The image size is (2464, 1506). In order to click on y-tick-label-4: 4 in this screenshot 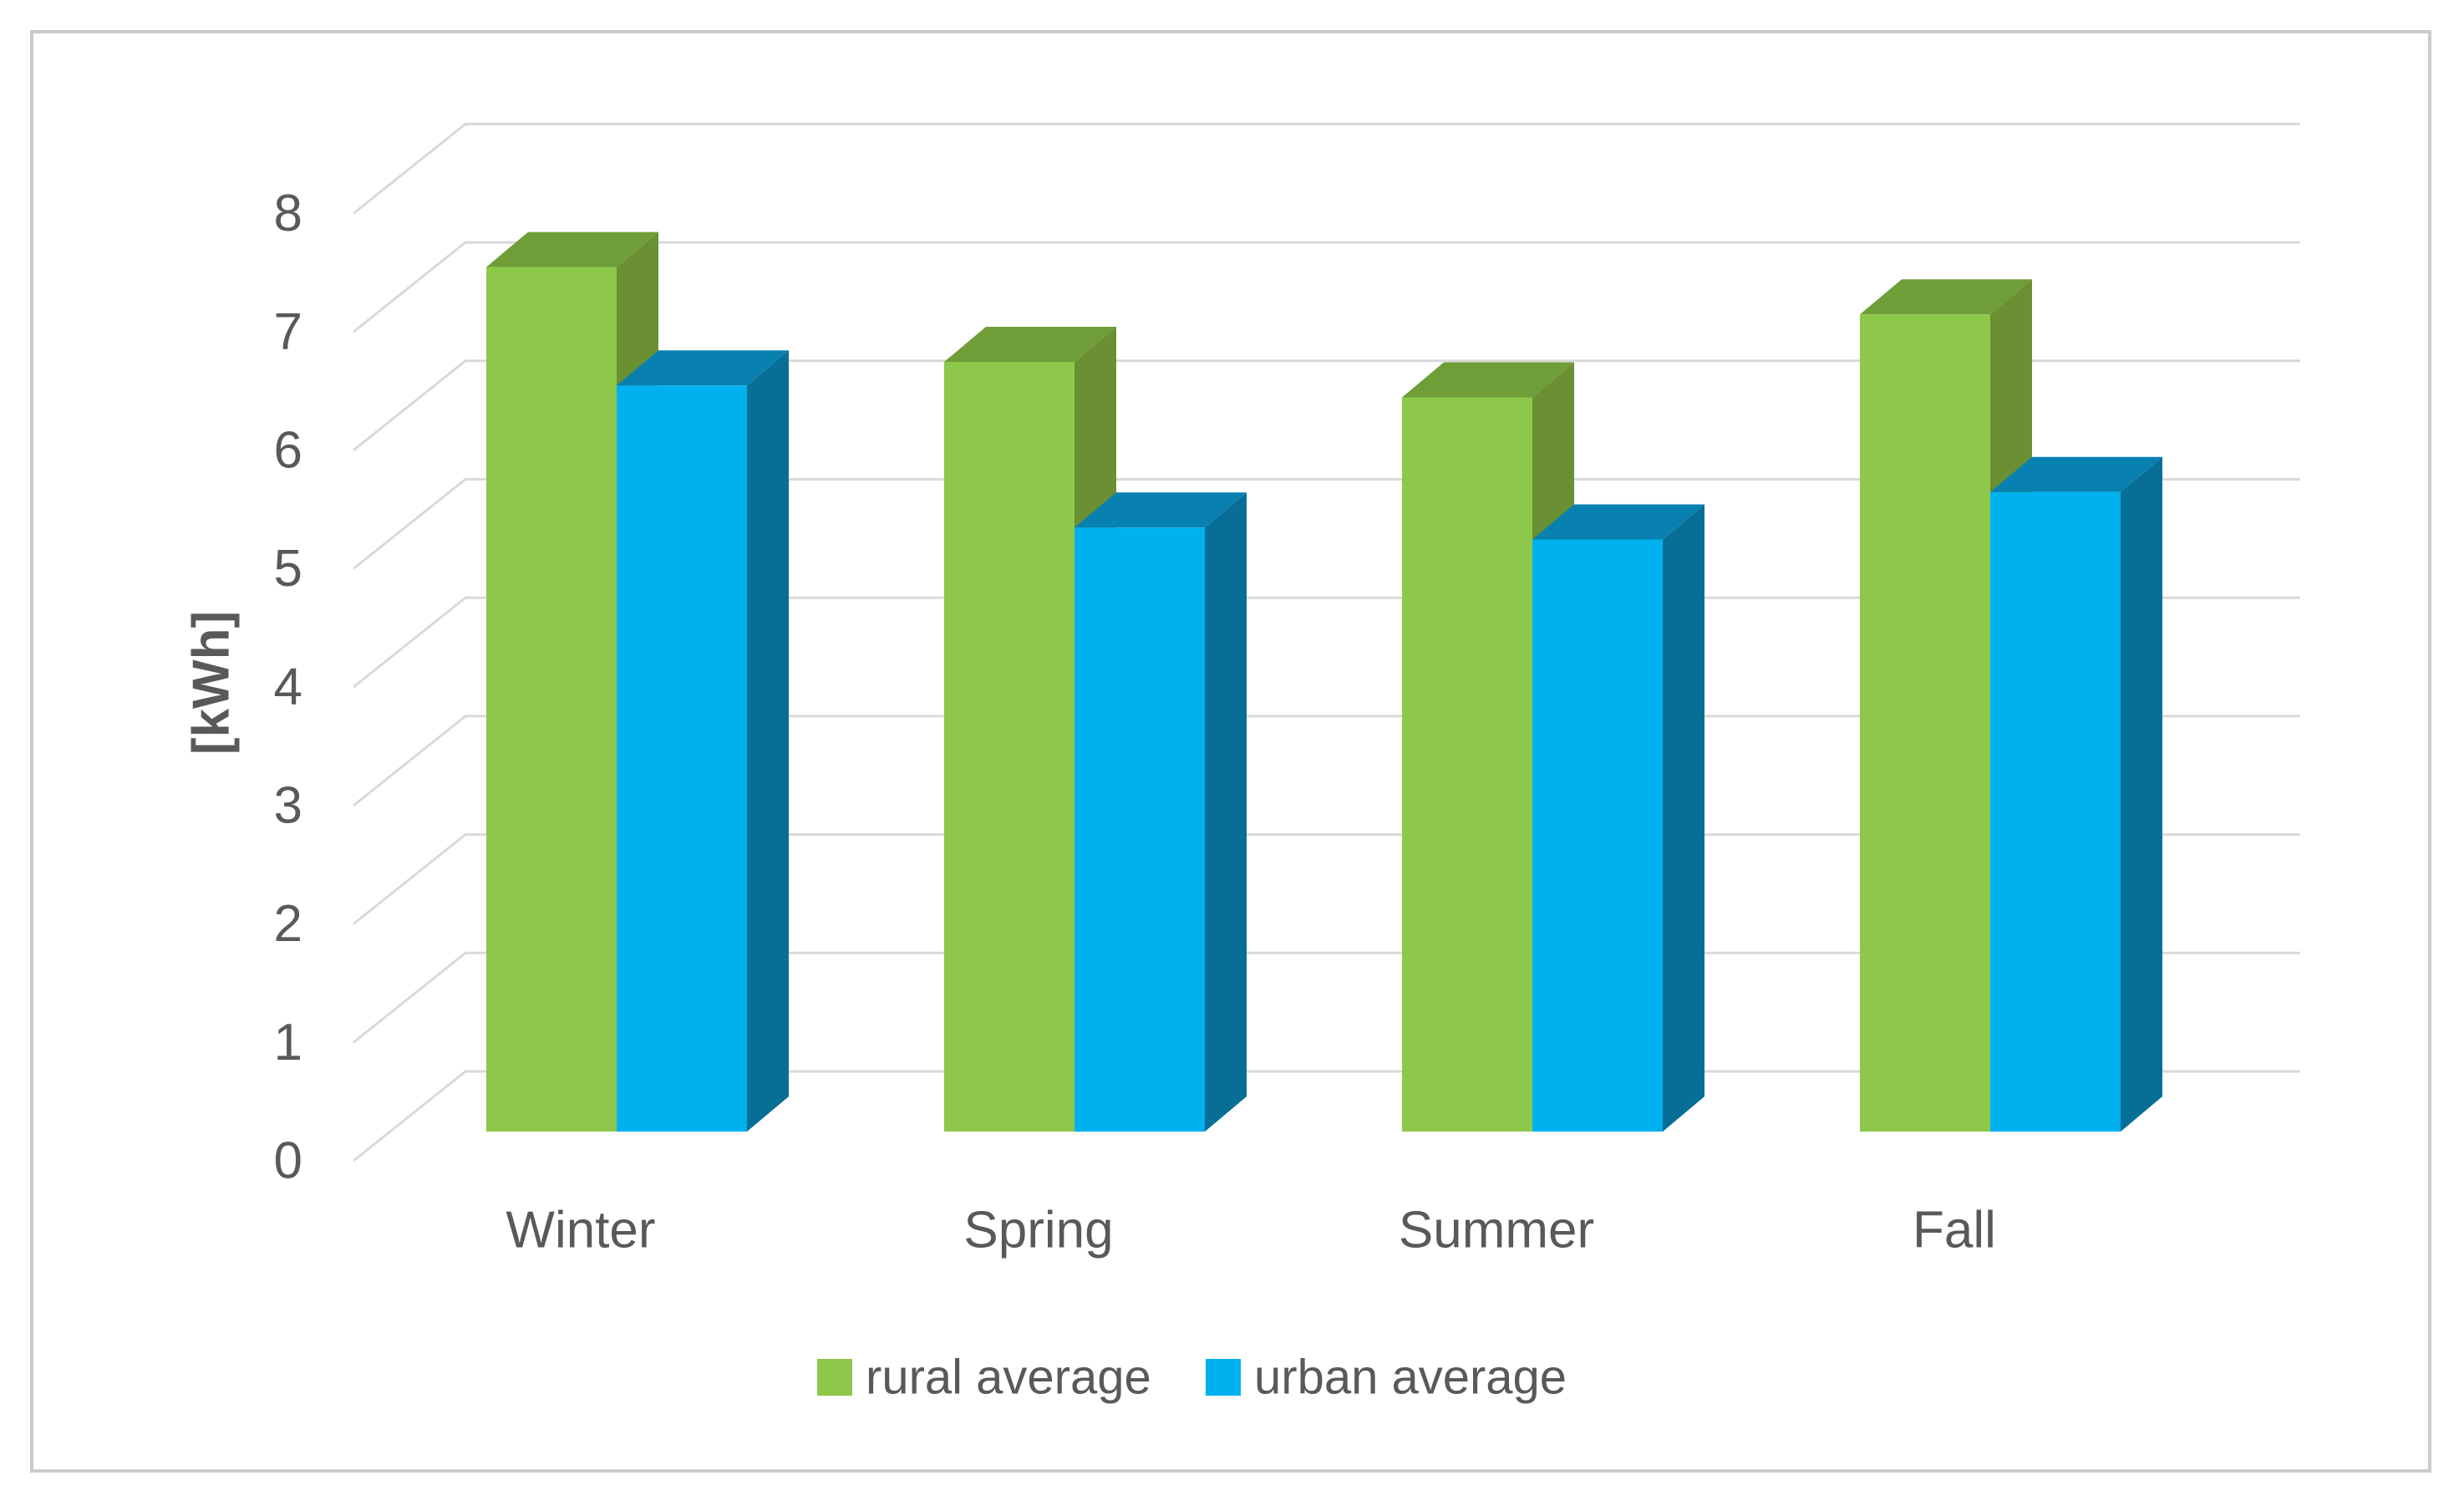, I will do `click(288, 687)`.